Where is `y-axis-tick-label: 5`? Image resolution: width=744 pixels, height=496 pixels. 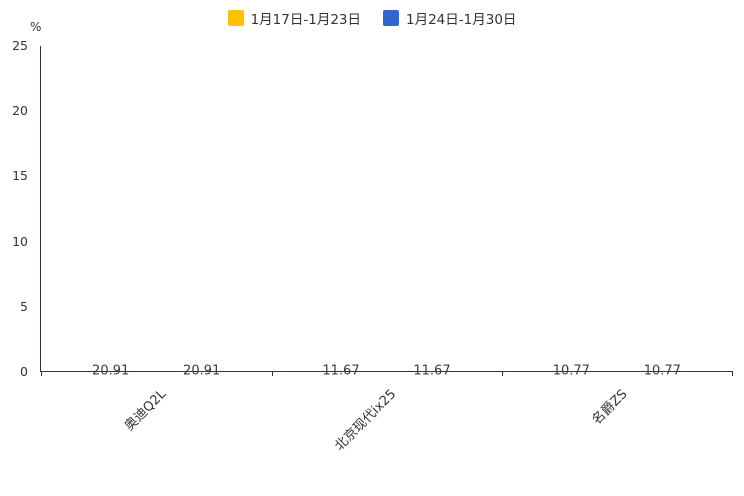
y-axis-tick-label: 5 is located at coordinates (24, 306).